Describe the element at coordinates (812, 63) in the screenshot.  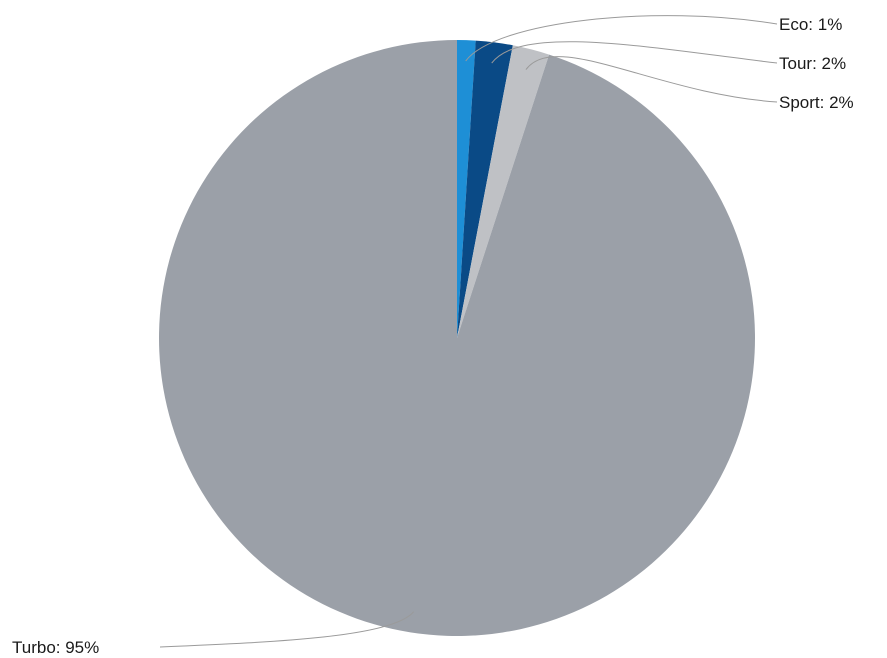
I see `slice-label-tour: Tour: 2%` at that location.